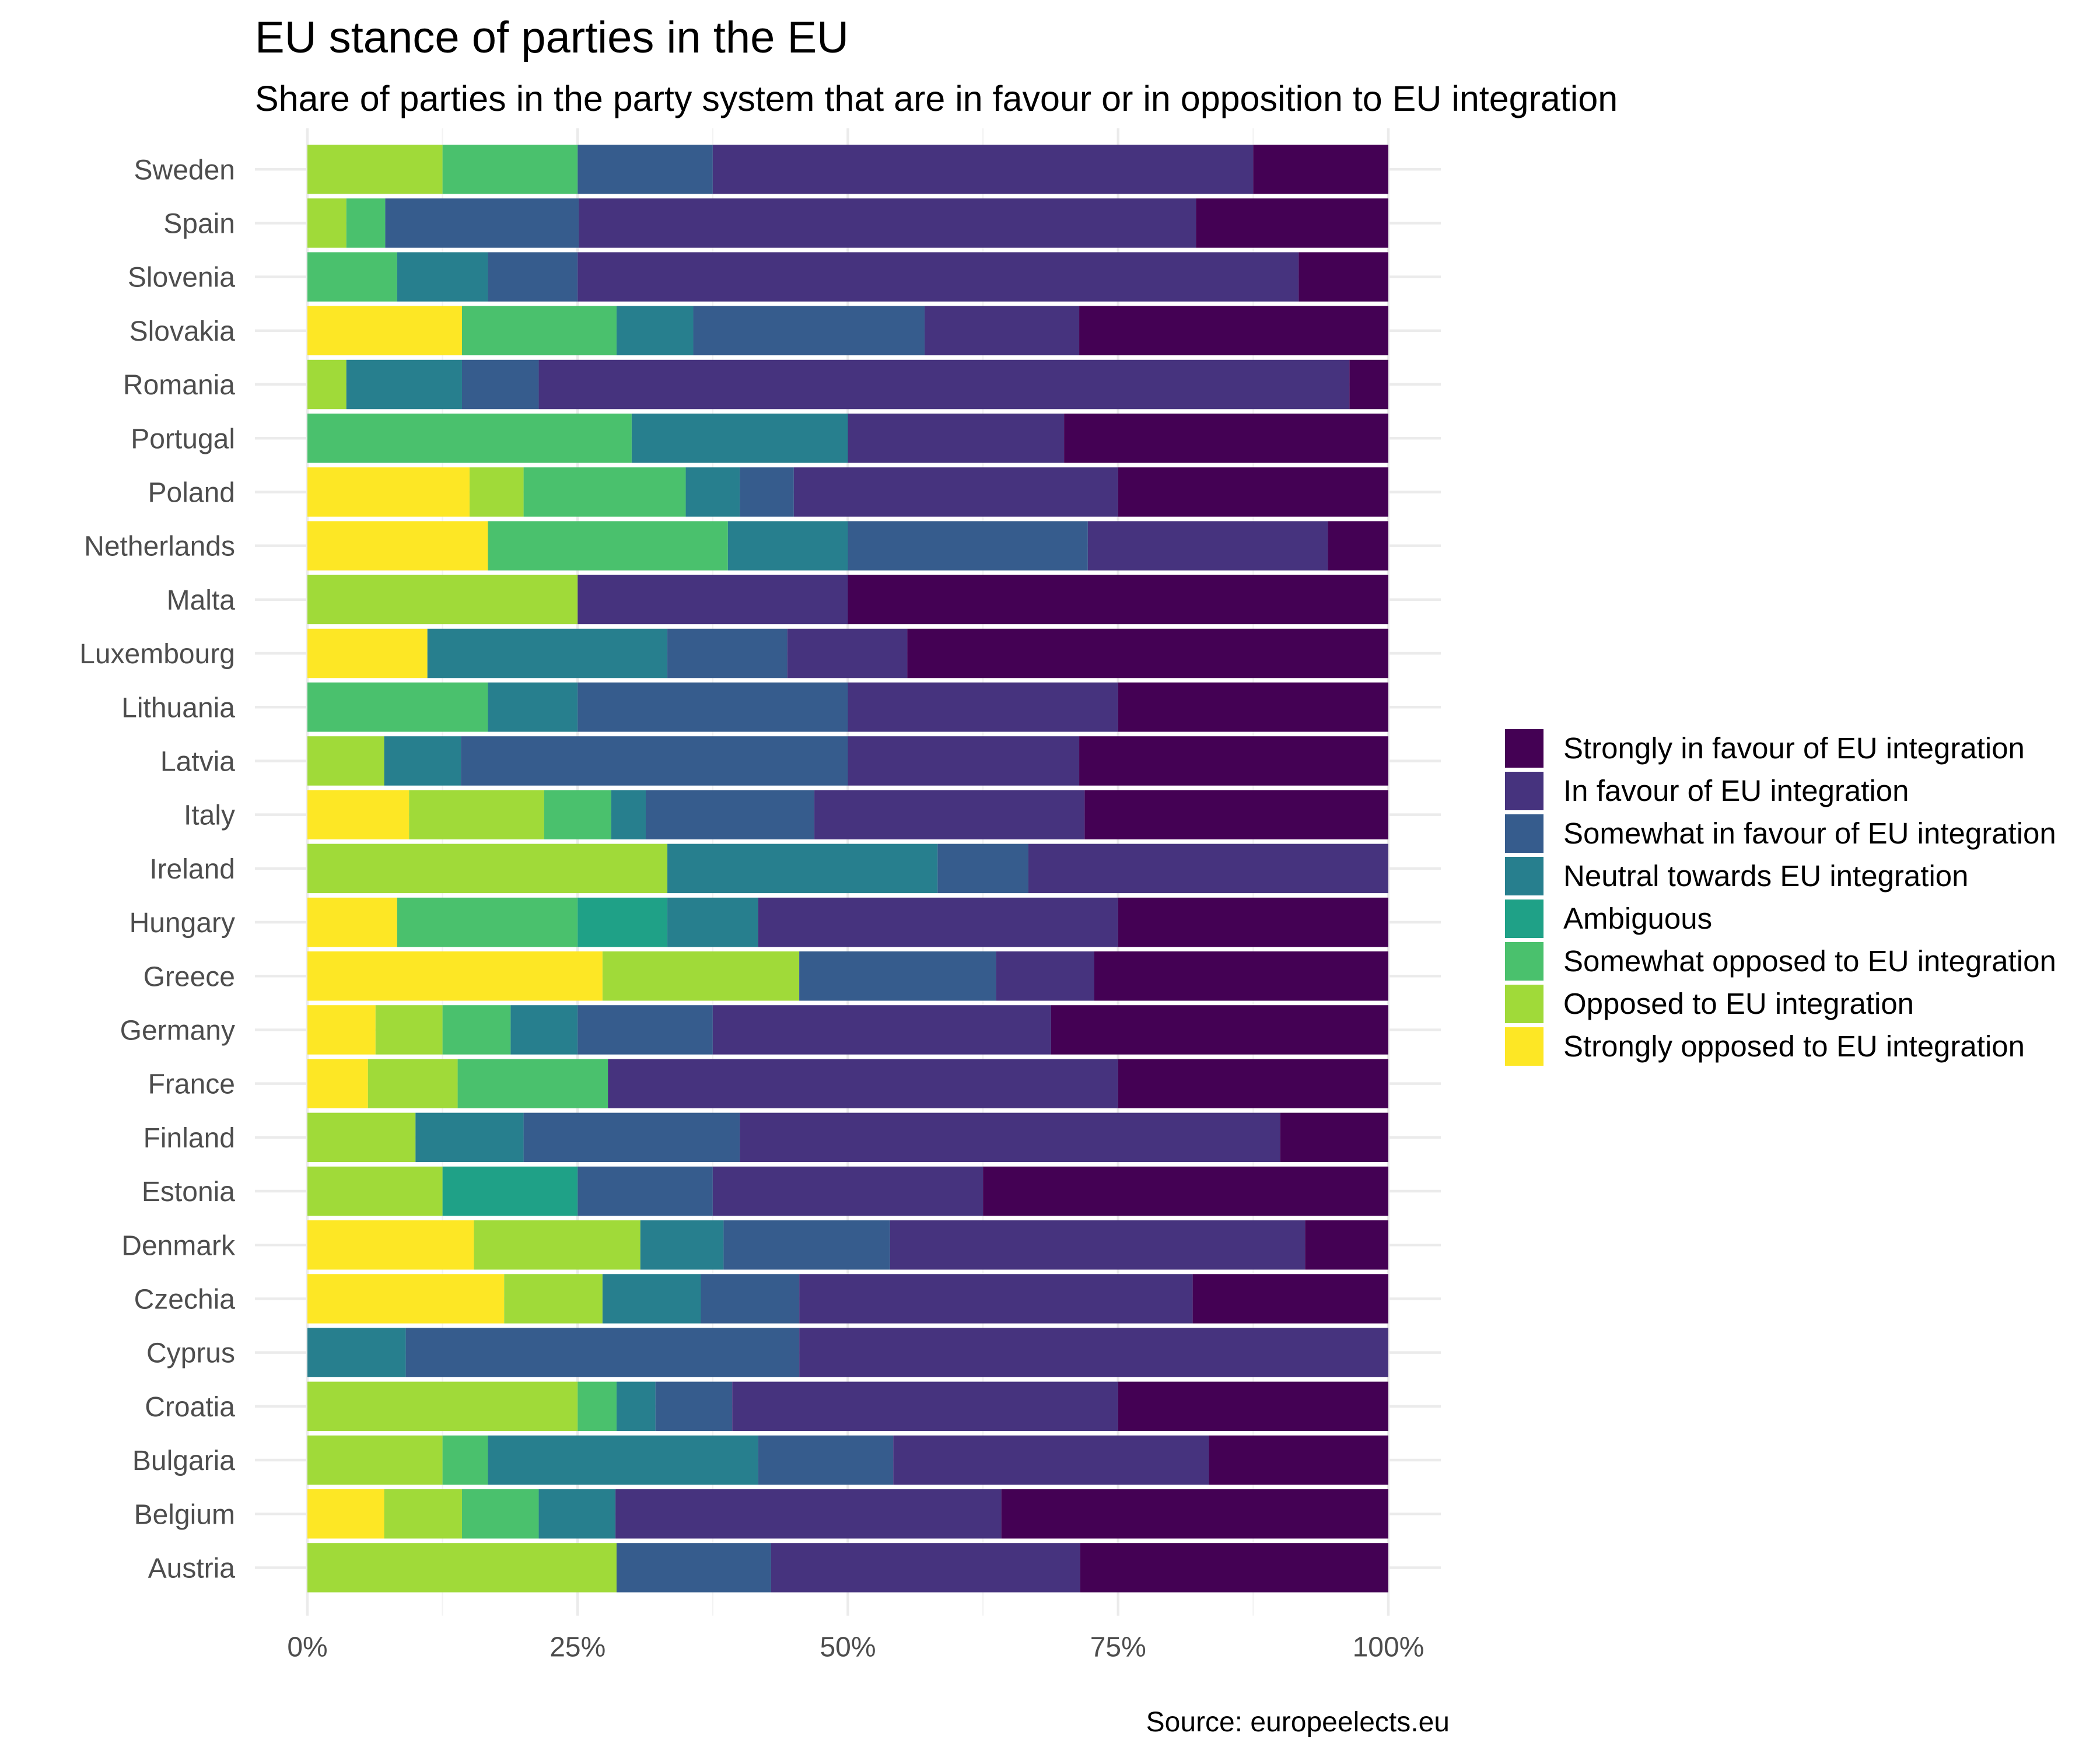  What do you see at coordinates (1738, 1003) in the screenshot?
I see `legend-label: Opposed to EU integration` at bounding box center [1738, 1003].